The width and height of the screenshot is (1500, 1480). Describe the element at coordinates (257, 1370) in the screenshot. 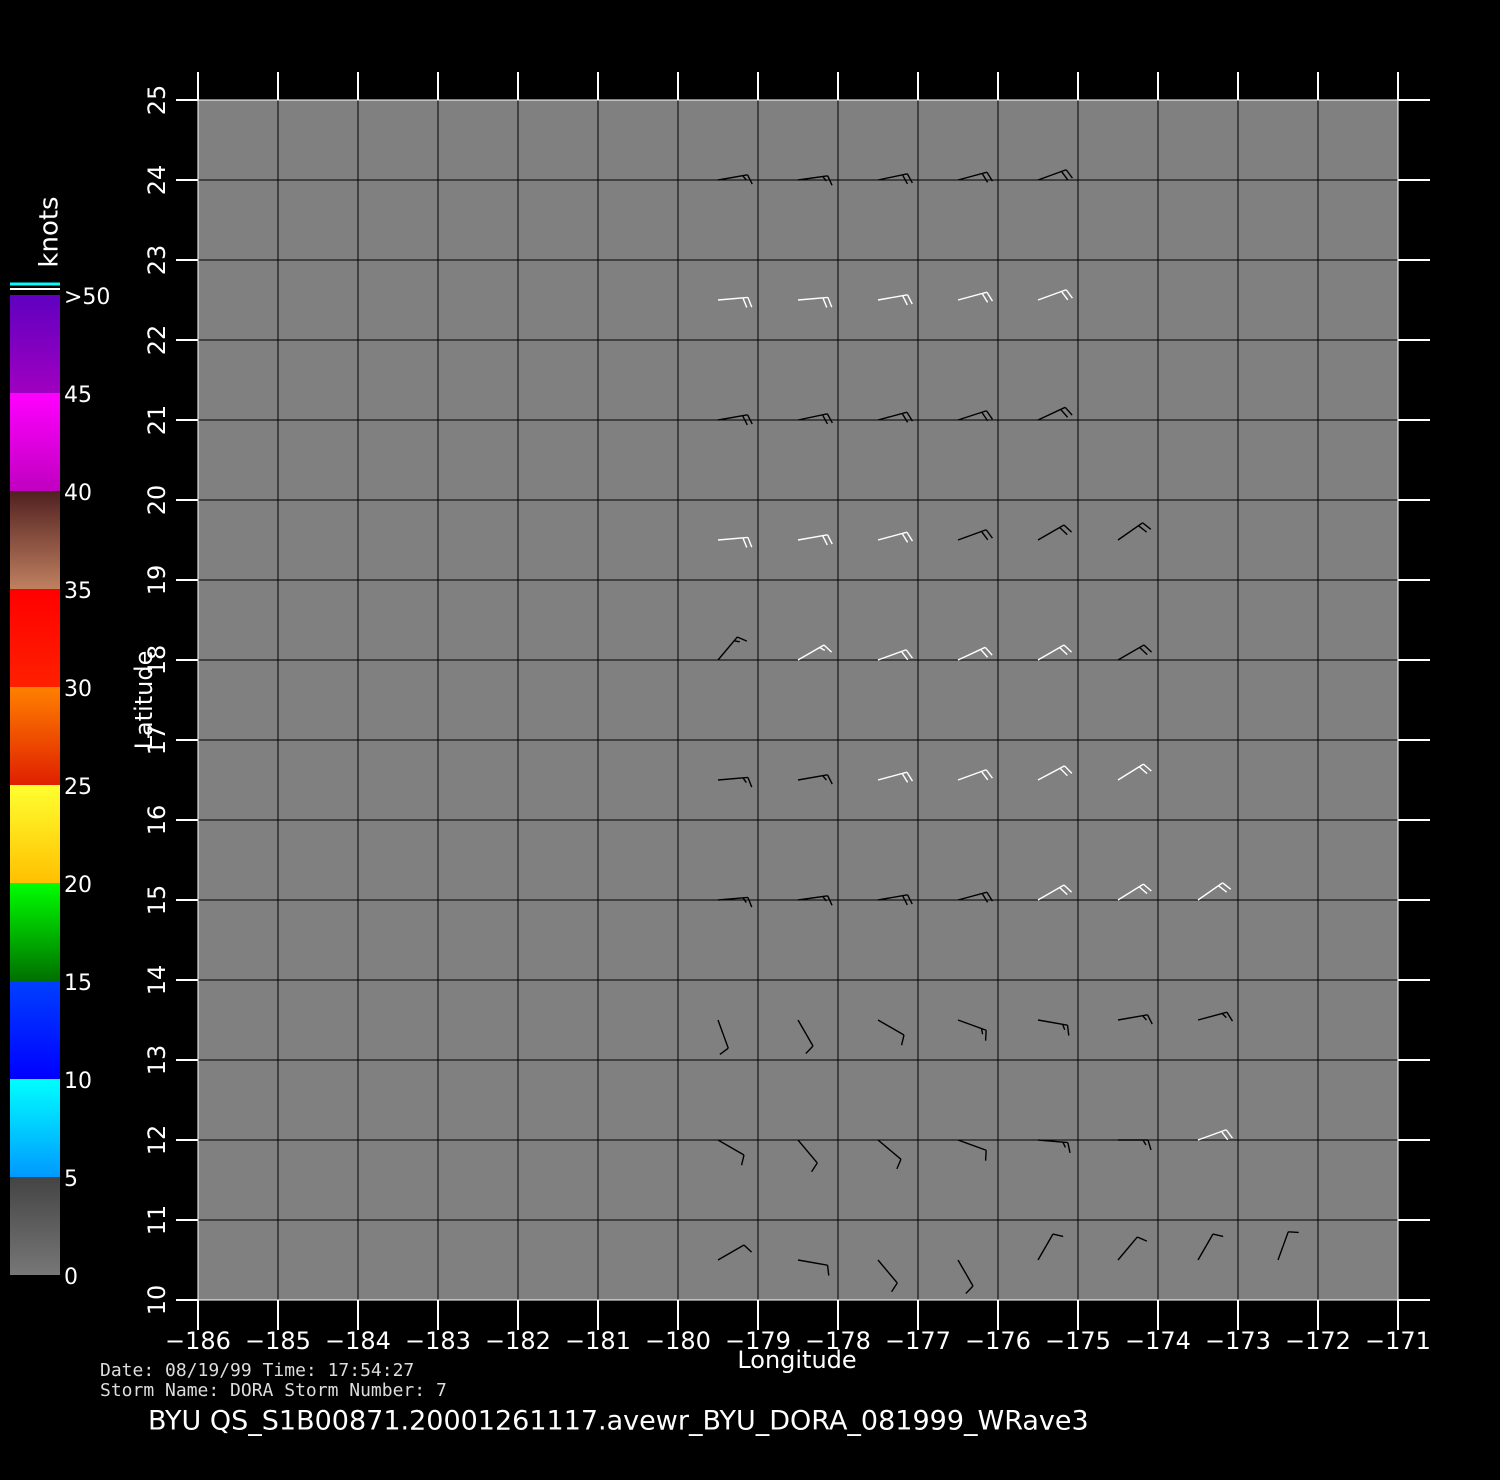

I see `footer-line: Date: 08/19/99 Time: 17:54:27` at that location.